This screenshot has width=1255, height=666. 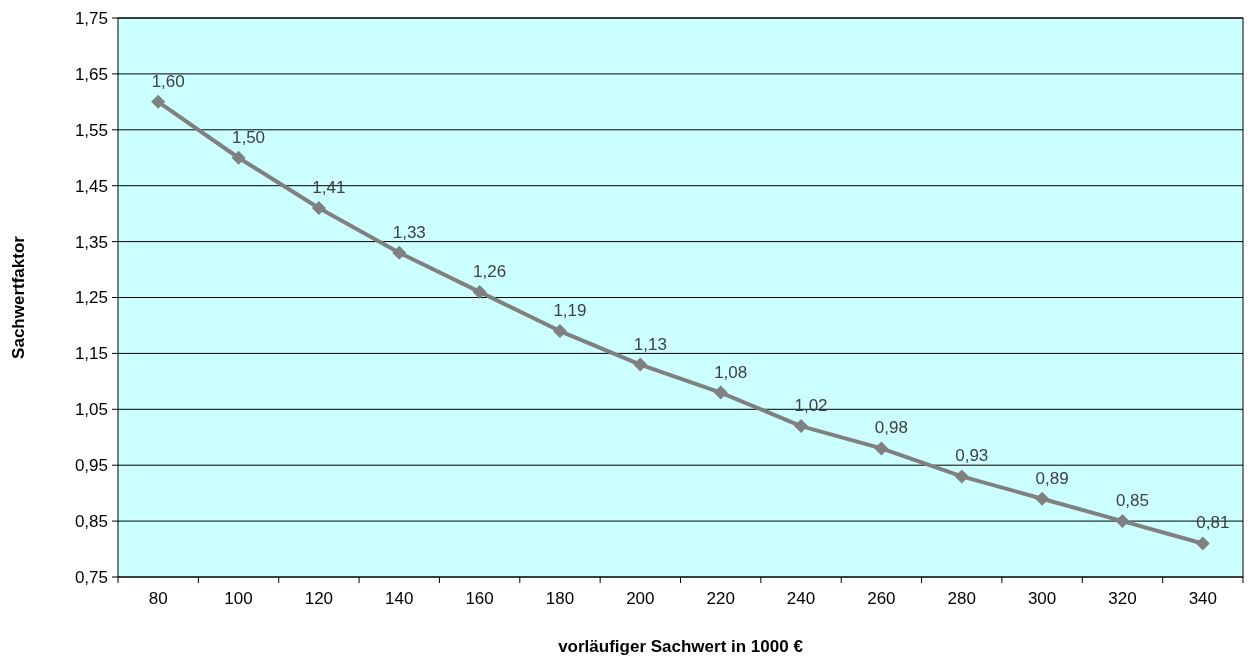 What do you see at coordinates (681, 646) in the screenshot?
I see `x-axis-title: vorläufiger Sachwert in 1000 €` at bounding box center [681, 646].